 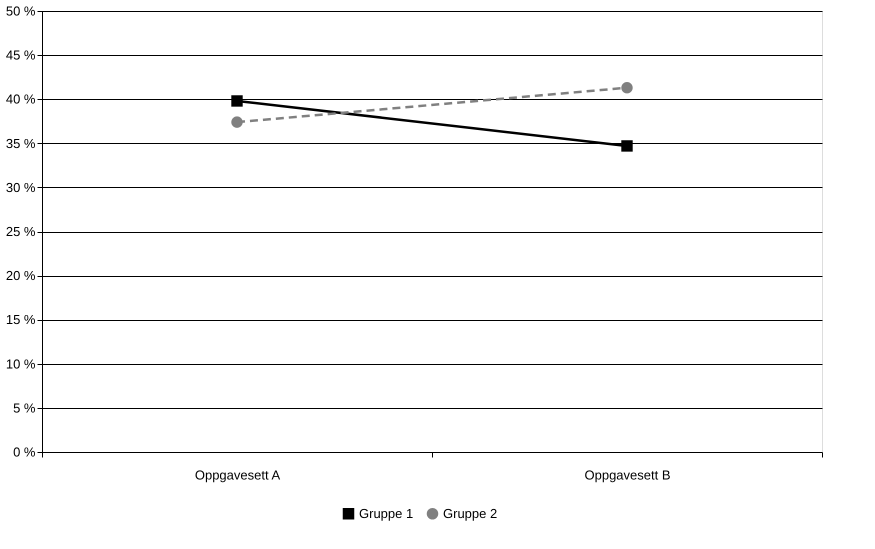 What do you see at coordinates (24, 452) in the screenshot?
I see `y-tick-label: 0 %` at bounding box center [24, 452].